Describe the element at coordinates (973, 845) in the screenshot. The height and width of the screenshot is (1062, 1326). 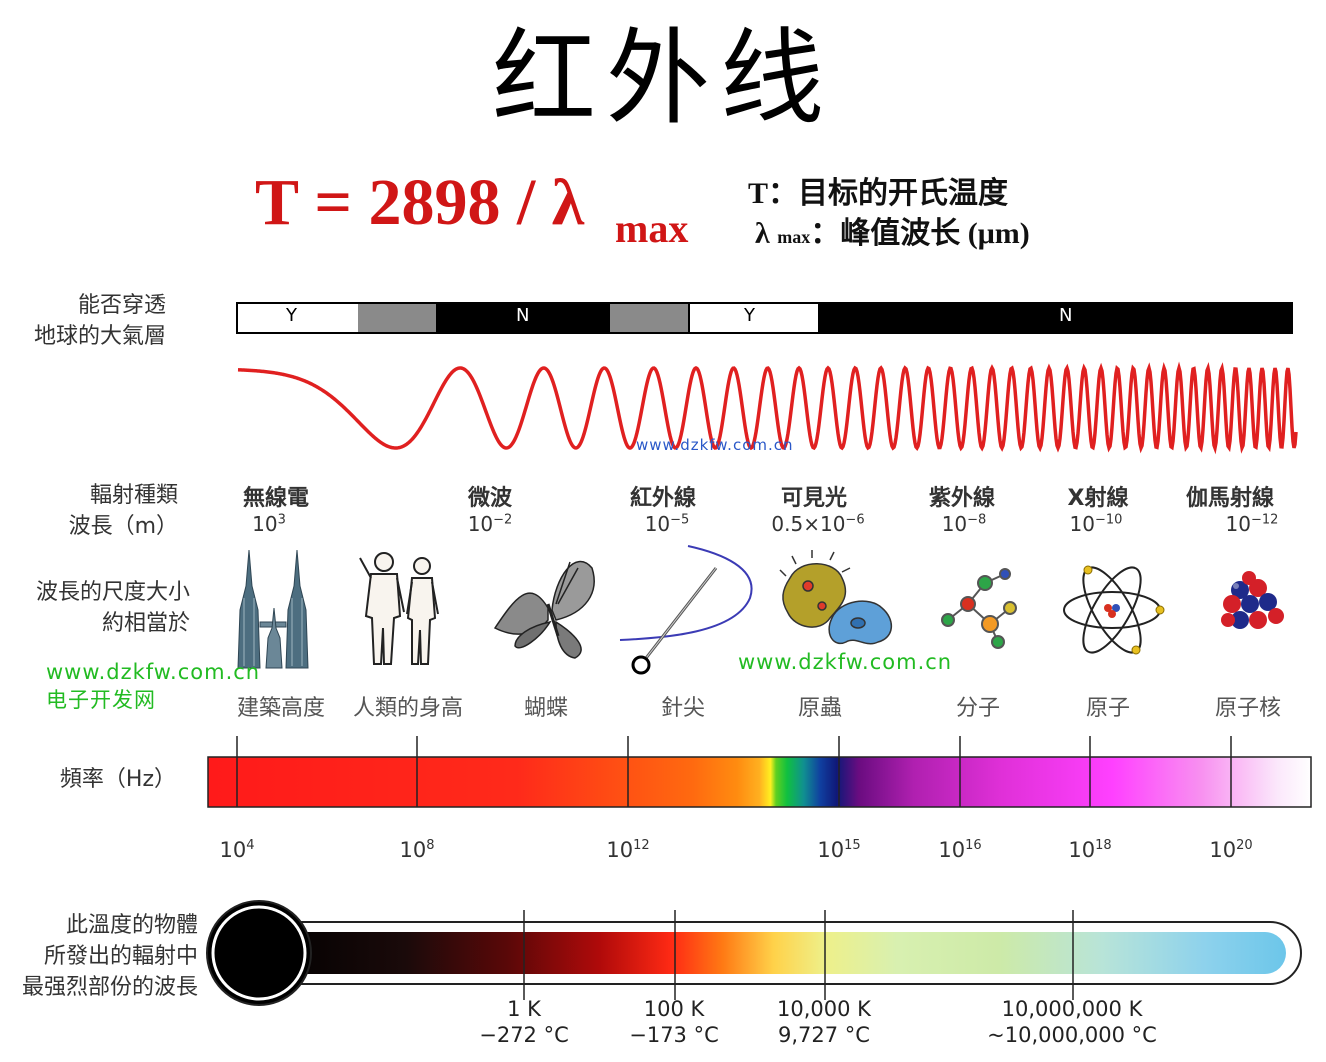
I see `freq-label-5-exp: 16` at that location.